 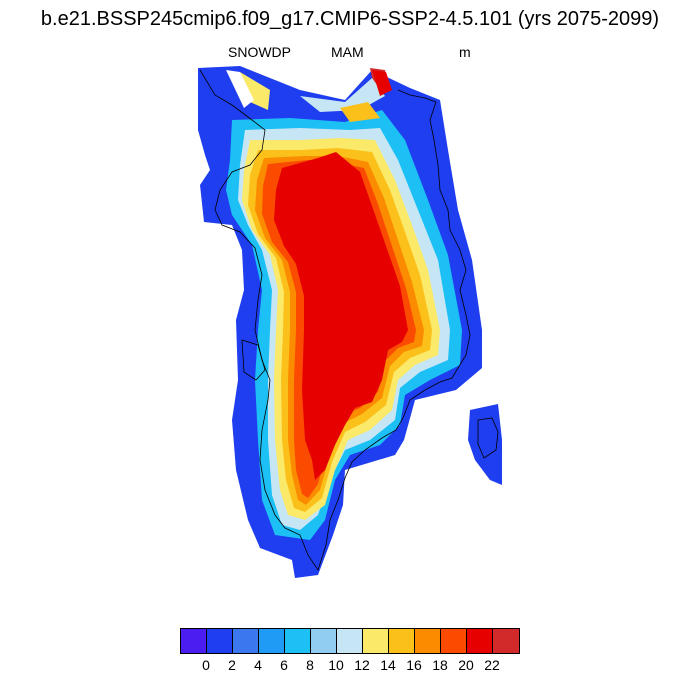 I want to click on colorbar-tick-label: 16, so click(x=414, y=665).